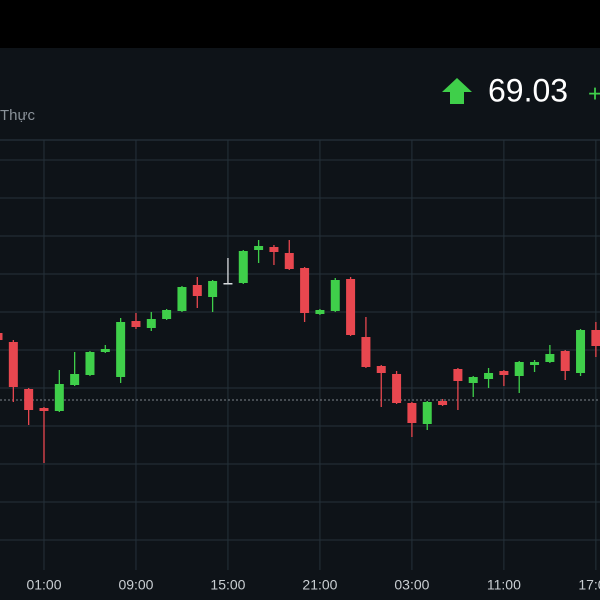 This screenshot has width=600, height=600. Describe the element at coordinates (411, 585) in the screenshot. I see `x-tick-label: 03:00` at that location.